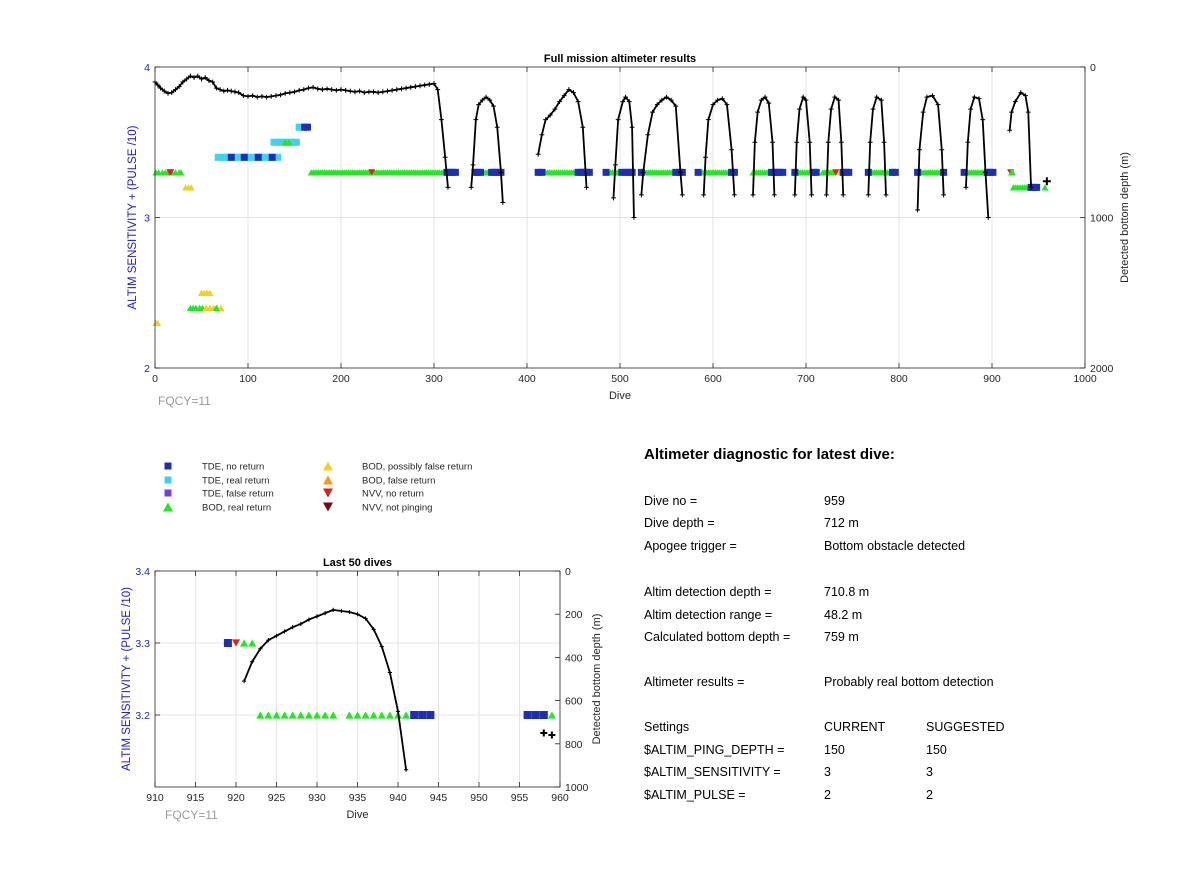 The height and width of the screenshot is (885, 1200). What do you see at coordinates (238, 494) in the screenshot?
I see `legend-label-tde-false-return: TDE, false return` at bounding box center [238, 494].